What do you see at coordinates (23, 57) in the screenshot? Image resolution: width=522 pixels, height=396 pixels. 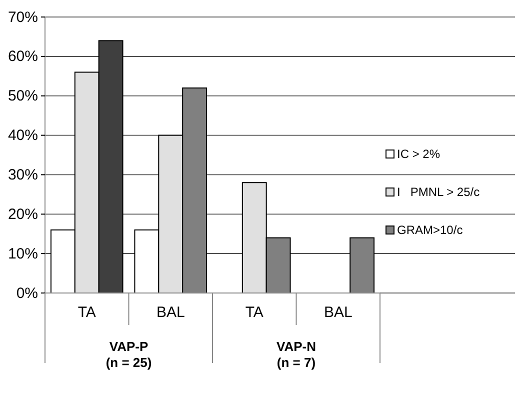 I see `y-tick-label: 60%` at bounding box center [23, 57].